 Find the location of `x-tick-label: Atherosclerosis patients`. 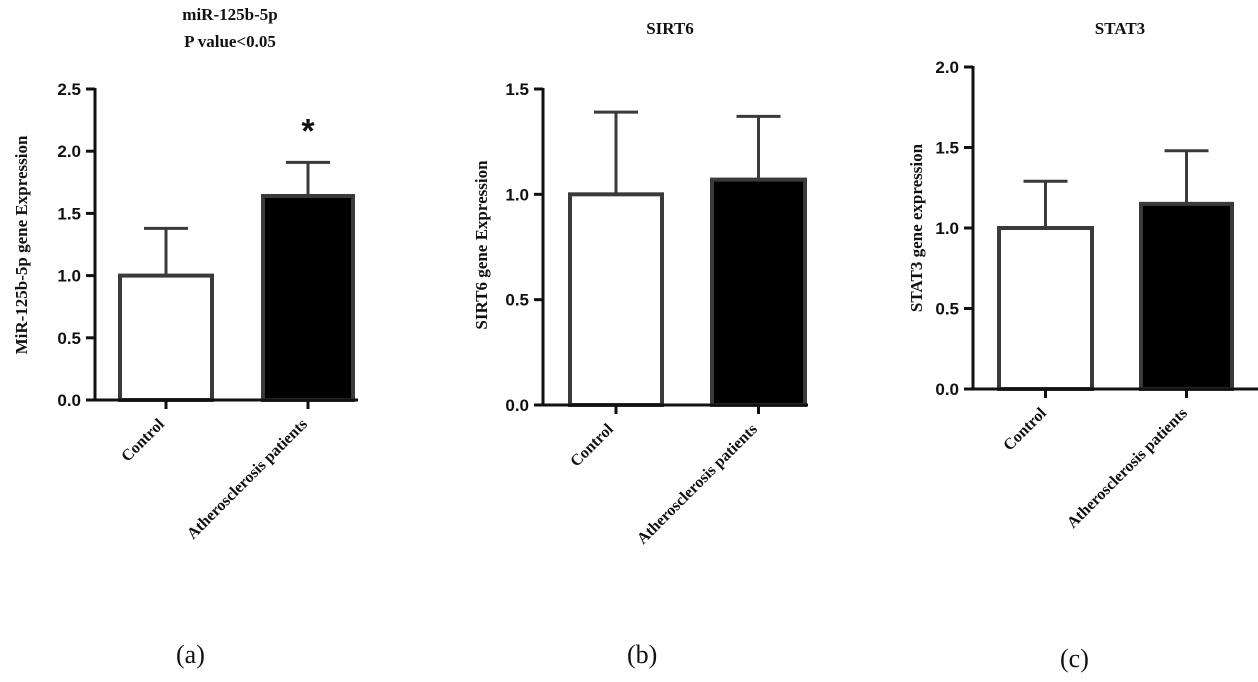

x-tick-label: Atherosclerosis patients is located at coordinates (1127, 468).